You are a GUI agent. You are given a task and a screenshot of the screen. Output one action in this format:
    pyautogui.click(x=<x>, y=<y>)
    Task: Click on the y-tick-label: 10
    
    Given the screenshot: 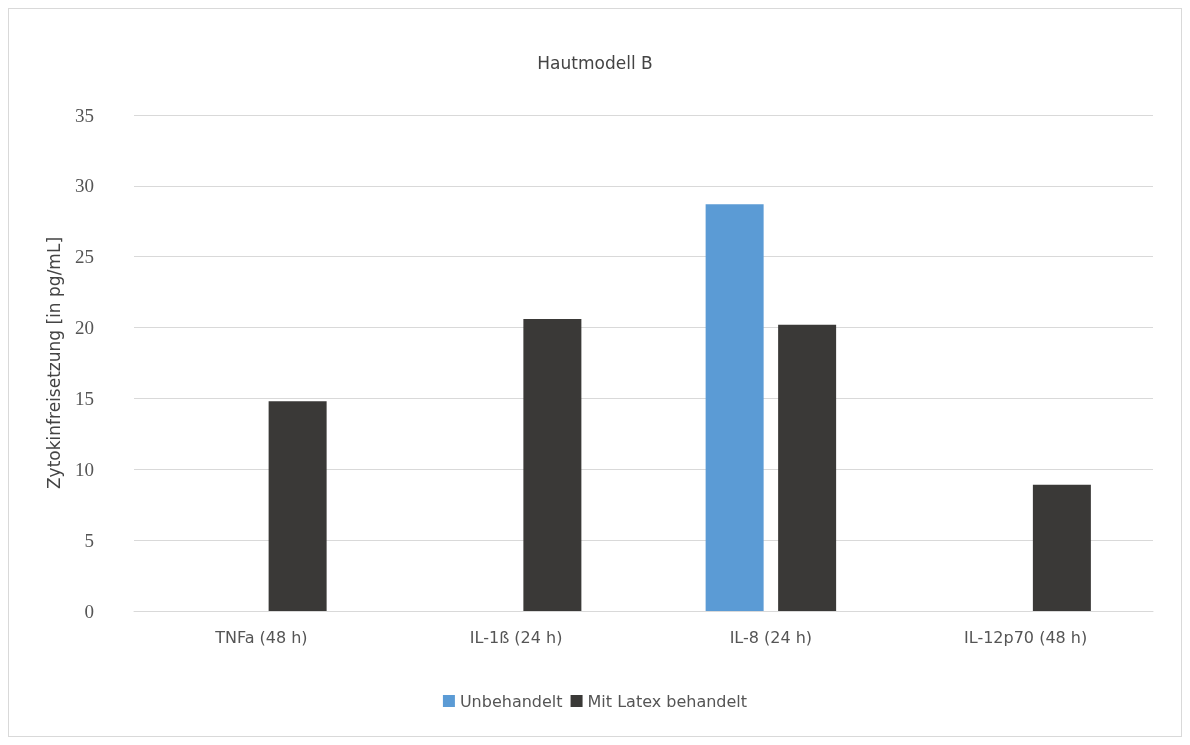 What is the action you would take?
    pyautogui.click(x=84, y=469)
    